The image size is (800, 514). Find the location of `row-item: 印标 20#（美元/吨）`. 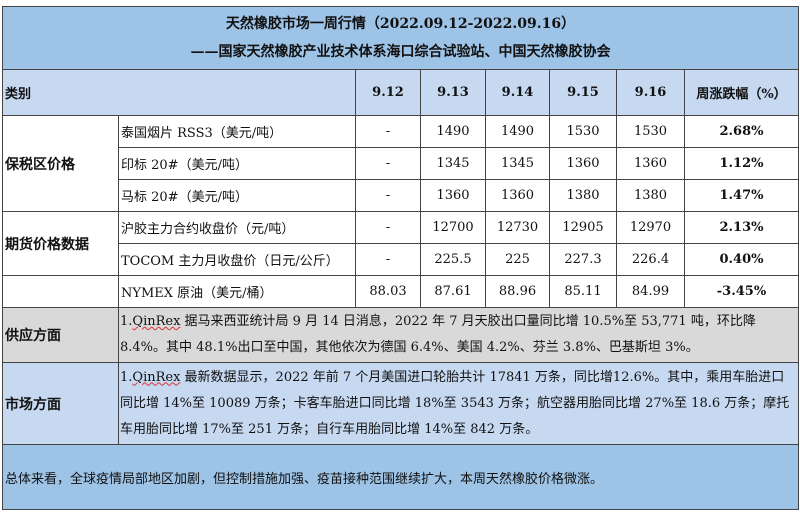

row-item: 印标 20#（美元/吨） is located at coordinates (237, 163).